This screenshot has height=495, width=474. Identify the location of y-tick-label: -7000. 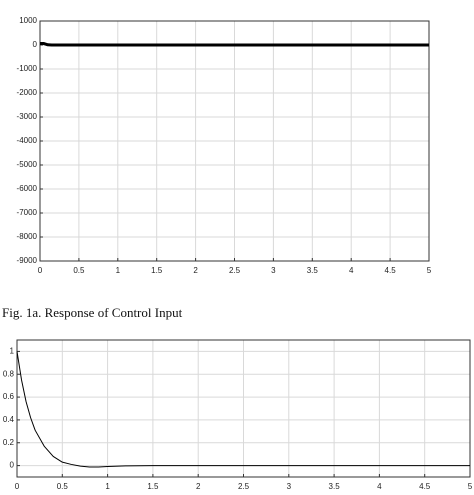
(27, 212).